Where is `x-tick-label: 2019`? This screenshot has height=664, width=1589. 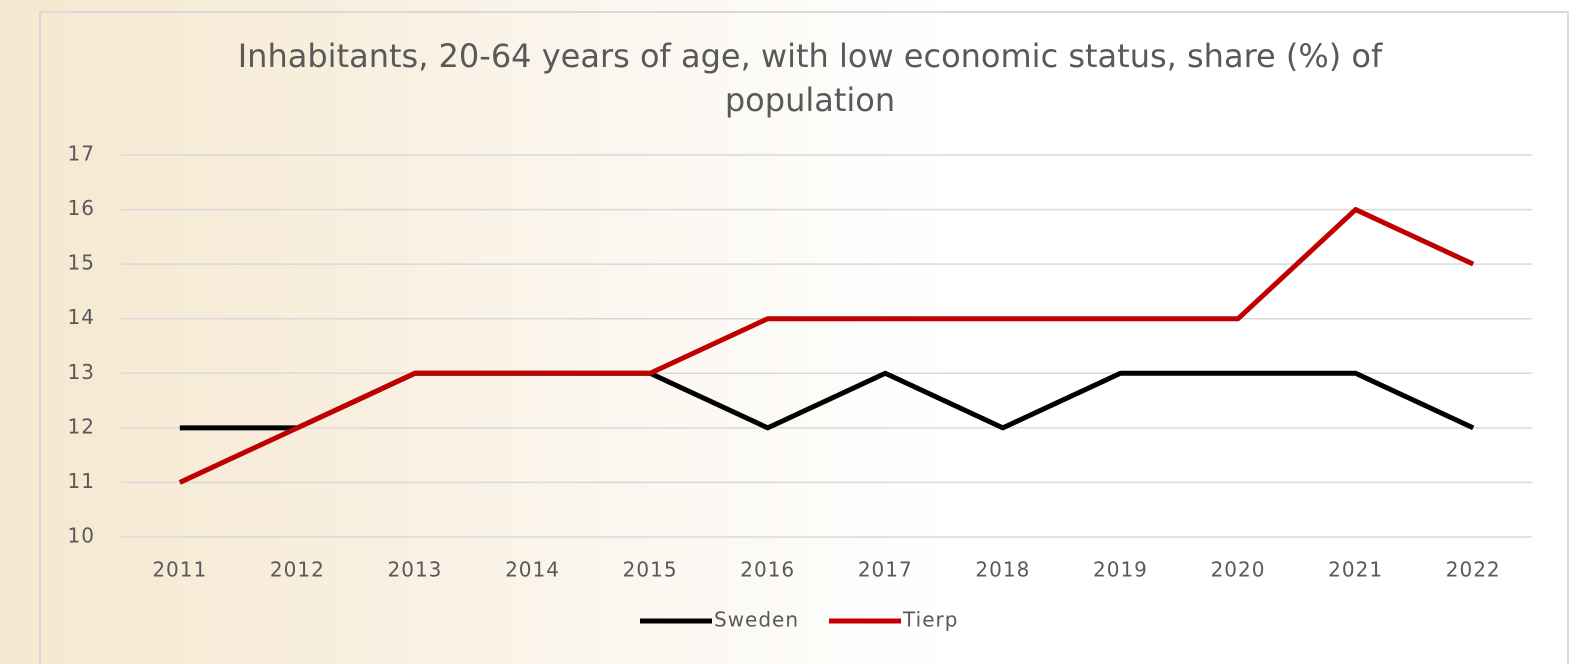 x-tick-label: 2019 is located at coordinates (1120, 570).